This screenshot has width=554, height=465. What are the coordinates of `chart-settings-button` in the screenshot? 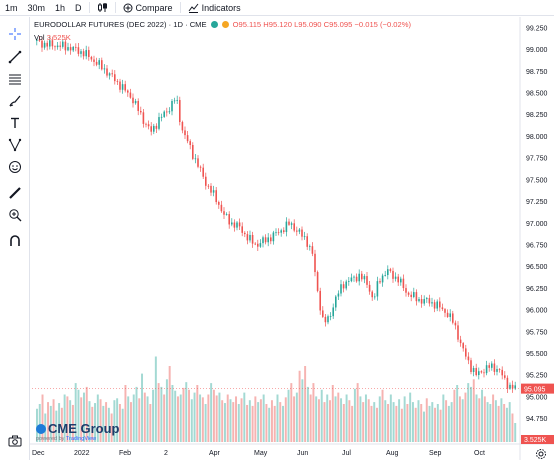 It's located at (541, 453).